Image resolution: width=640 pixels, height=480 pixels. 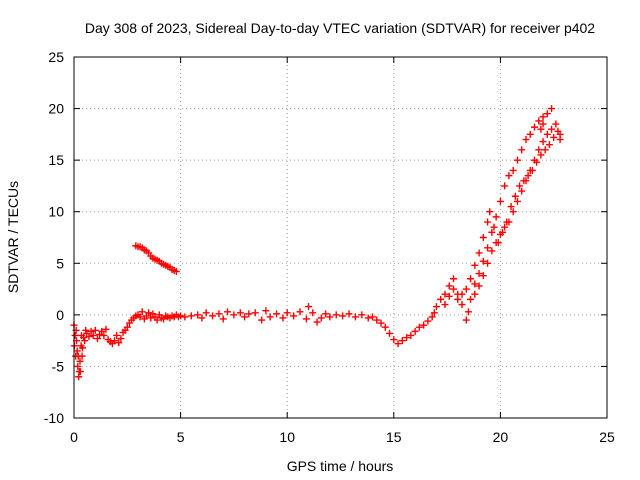 I want to click on y-axis-label: SDTVAR / TECUs, so click(x=13, y=237).